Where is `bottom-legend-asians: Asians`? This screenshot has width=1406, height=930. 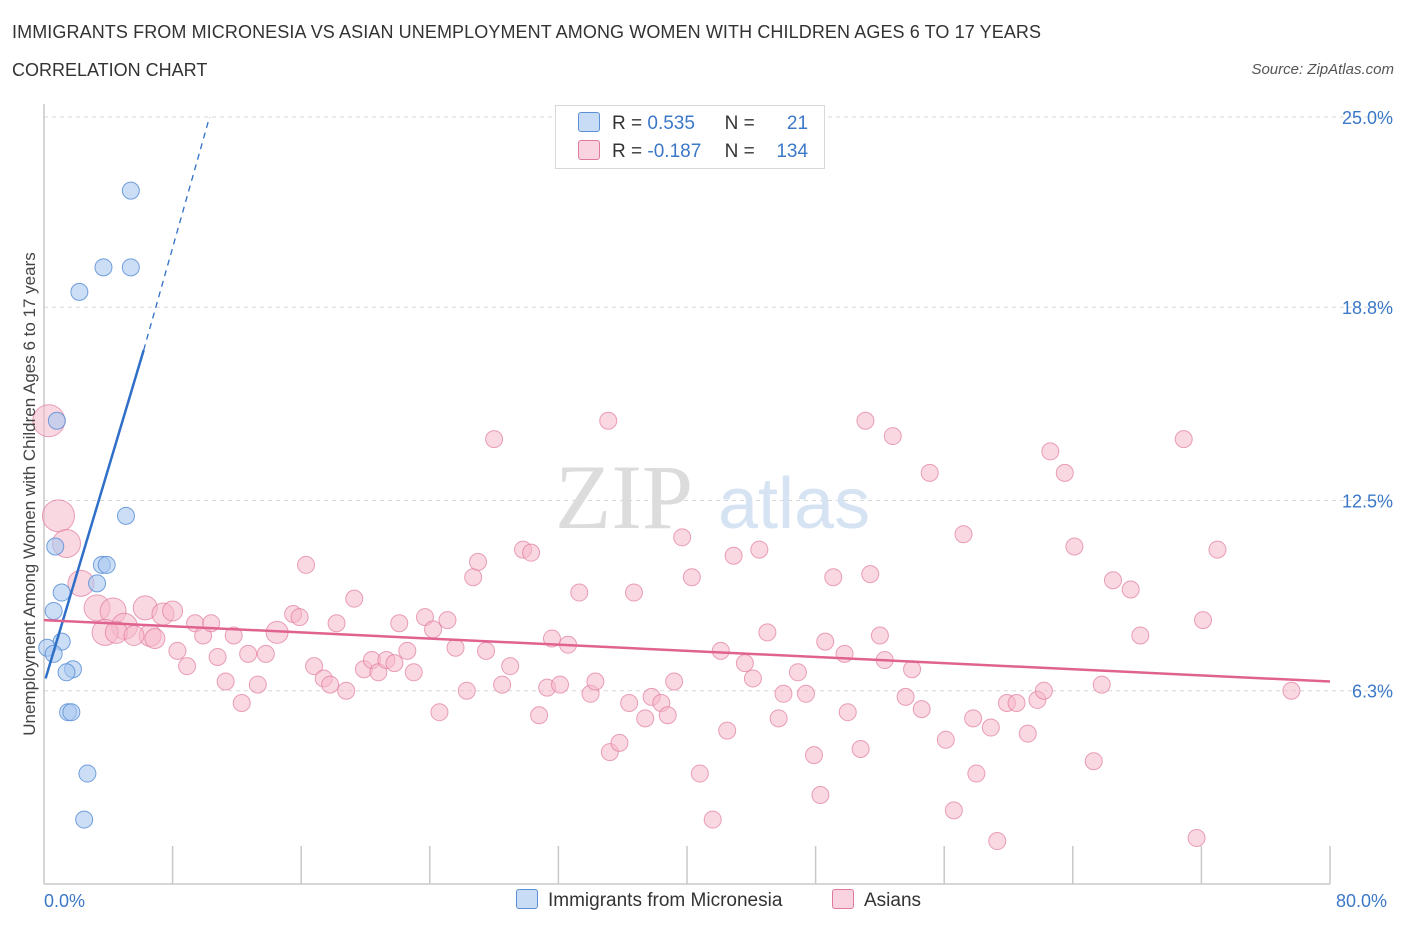
bottom-legend-asians: Asians is located at coordinates (876, 900).